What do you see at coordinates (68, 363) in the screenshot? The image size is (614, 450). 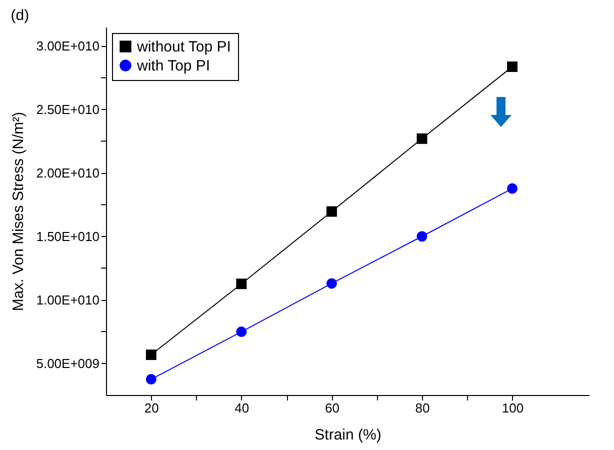 I see `y-tick-label: 5.00E+009` at bounding box center [68, 363].